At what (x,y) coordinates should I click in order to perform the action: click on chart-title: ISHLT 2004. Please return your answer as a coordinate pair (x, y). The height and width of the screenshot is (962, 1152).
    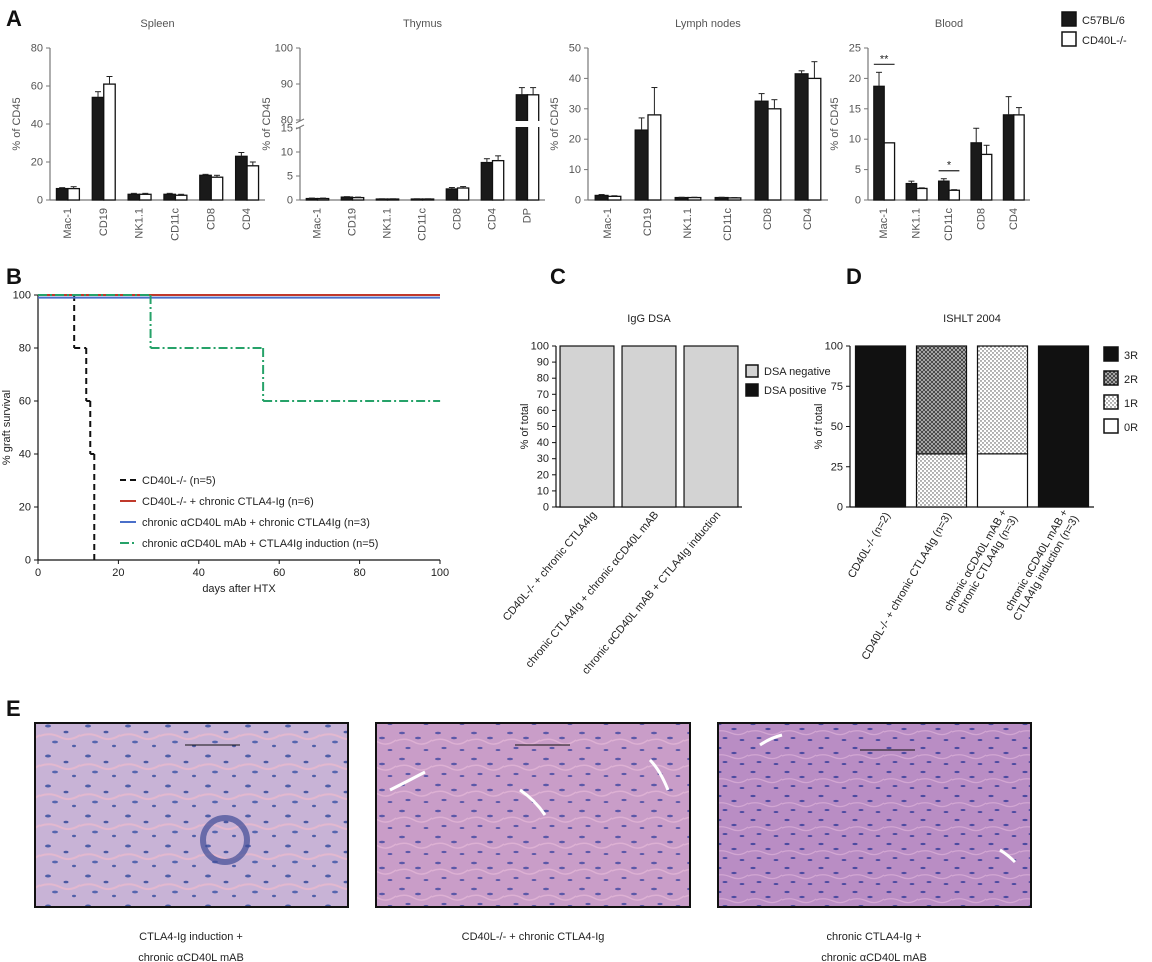
    Looking at the image, I should click on (972, 319).